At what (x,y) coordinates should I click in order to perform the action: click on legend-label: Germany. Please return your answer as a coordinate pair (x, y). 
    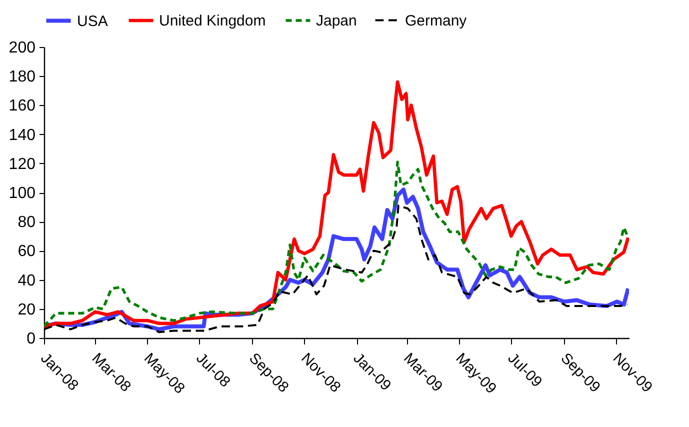
    Looking at the image, I should click on (436, 21).